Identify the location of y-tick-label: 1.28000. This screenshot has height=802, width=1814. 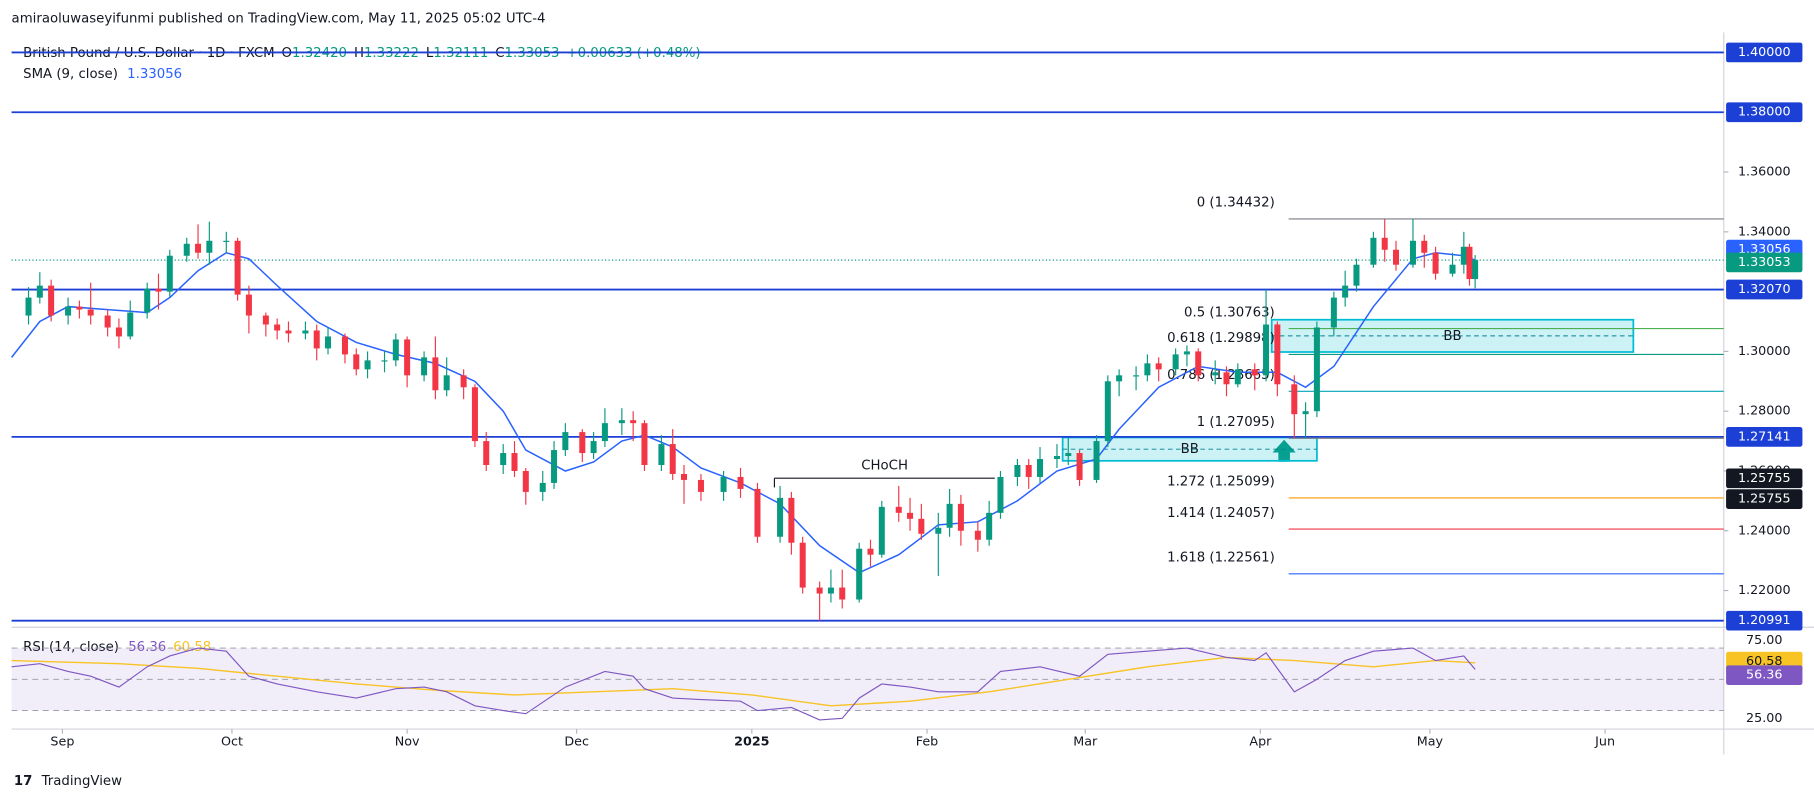
(1764, 410).